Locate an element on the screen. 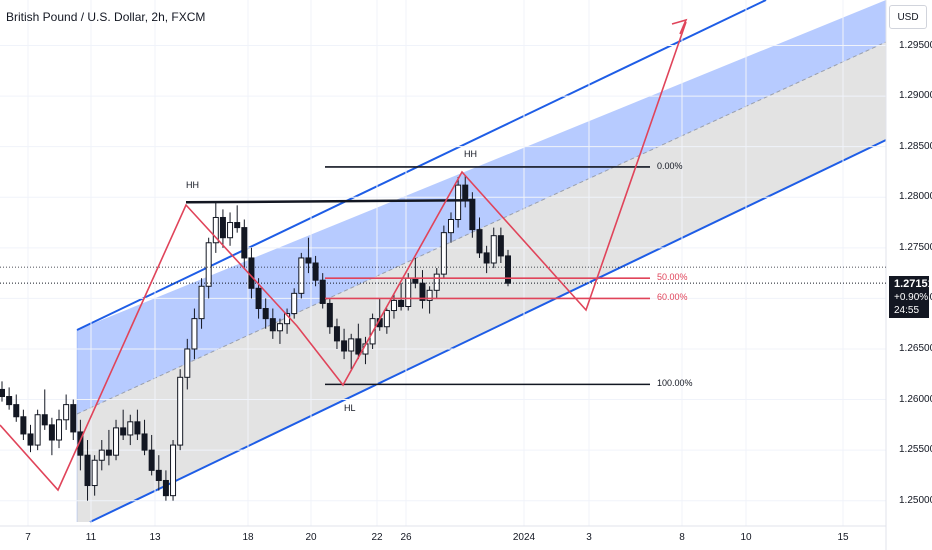  time-tick-label: 15 is located at coordinates (843, 537).